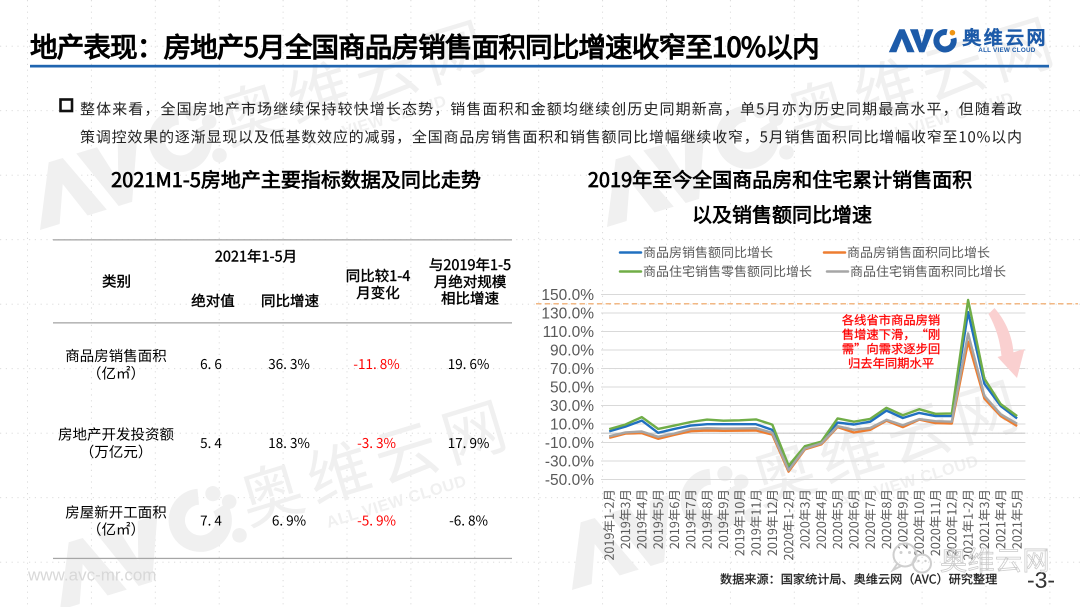 This screenshot has width=1080, height=612. What do you see at coordinates (567, 295) in the screenshot?
I see `svg-text: 150.0%` at bounding box center [567, 295].